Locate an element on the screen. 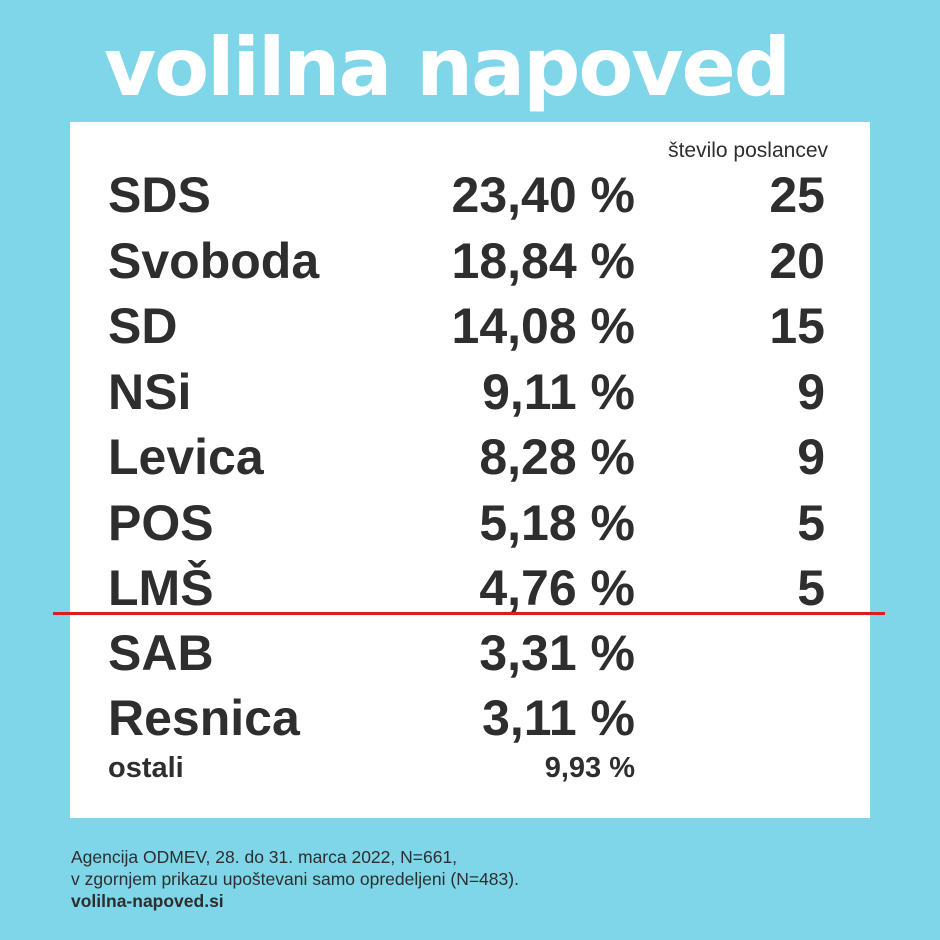  party-seats: 25 is located at coordinates (797, 195).